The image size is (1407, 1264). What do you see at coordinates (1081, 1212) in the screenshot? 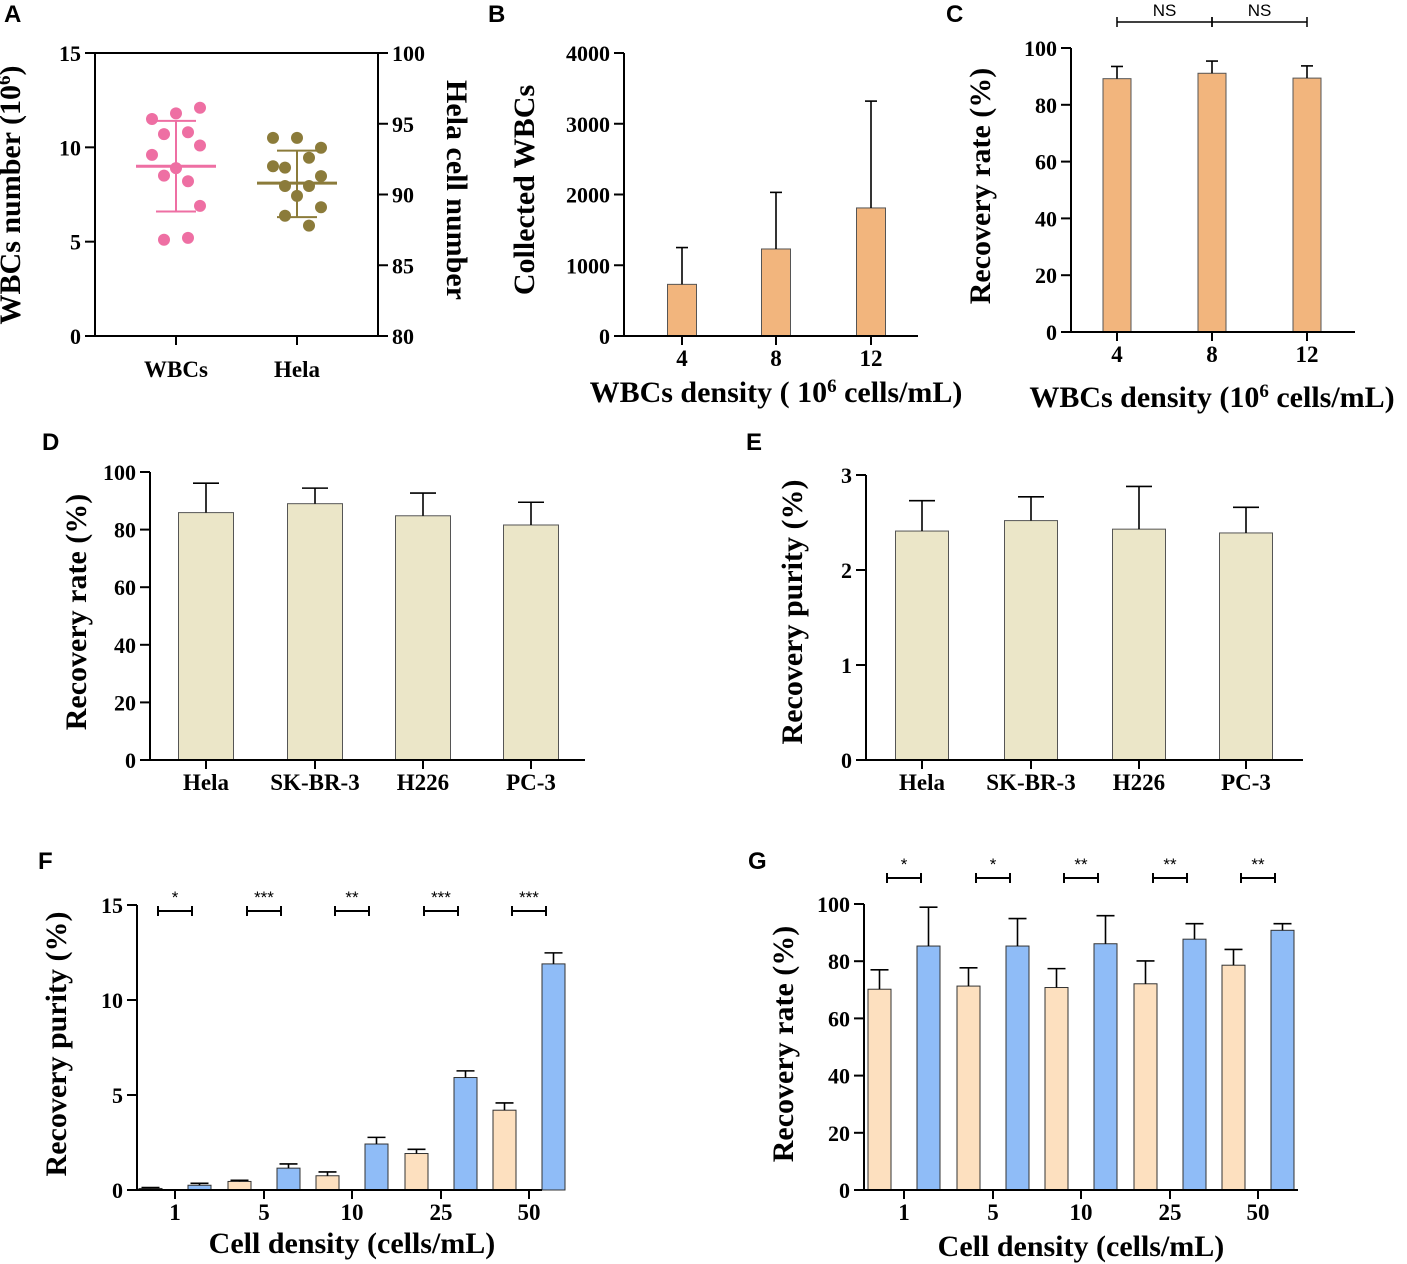
I see `x-category-label: 10` at bounding box center [1081, 1212].